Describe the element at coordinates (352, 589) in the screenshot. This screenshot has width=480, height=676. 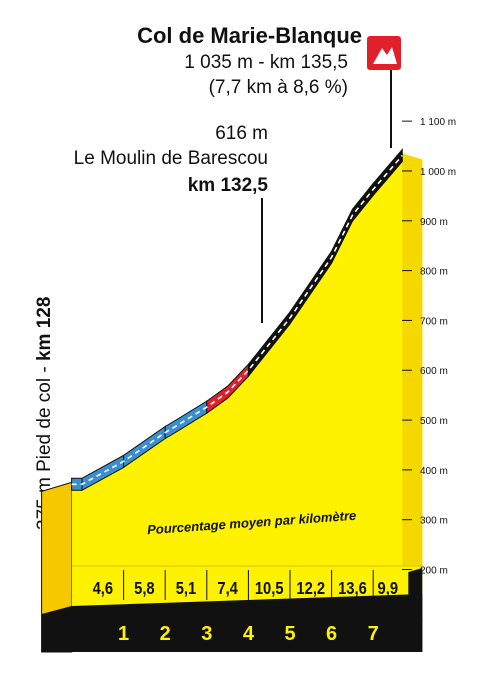
I see `segment-percent: 13,6` at that location.